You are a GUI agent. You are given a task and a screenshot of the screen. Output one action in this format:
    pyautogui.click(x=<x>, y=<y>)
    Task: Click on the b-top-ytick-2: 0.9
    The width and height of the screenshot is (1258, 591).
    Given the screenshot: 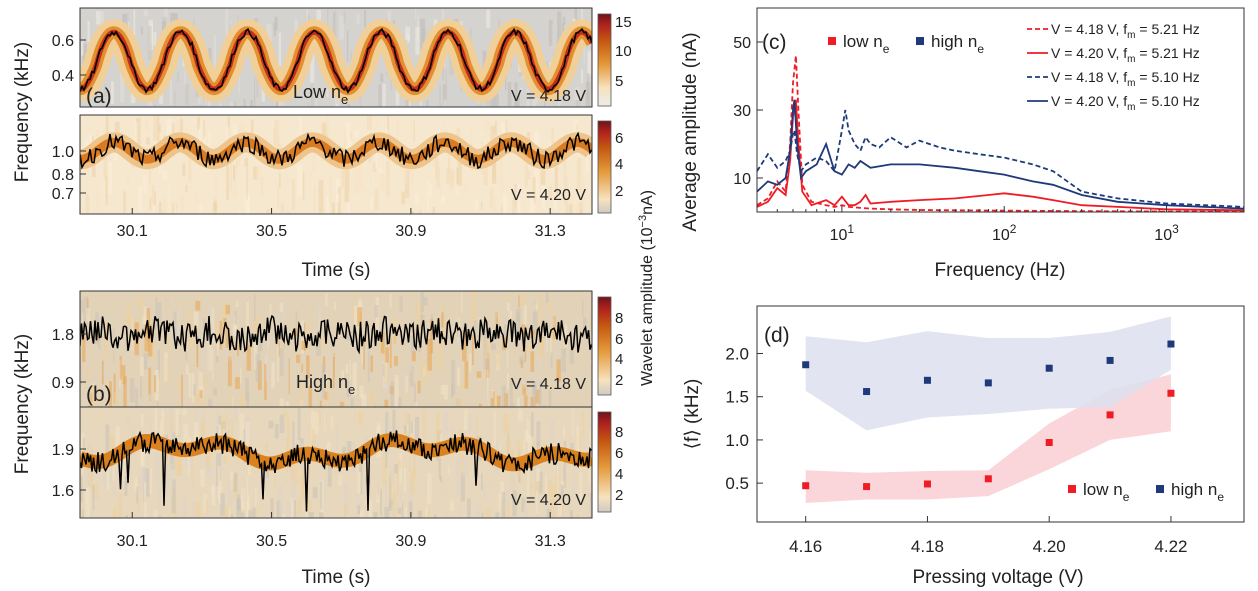 What is the action you would take?
    pyautogui.click(x=63, y=383)
    